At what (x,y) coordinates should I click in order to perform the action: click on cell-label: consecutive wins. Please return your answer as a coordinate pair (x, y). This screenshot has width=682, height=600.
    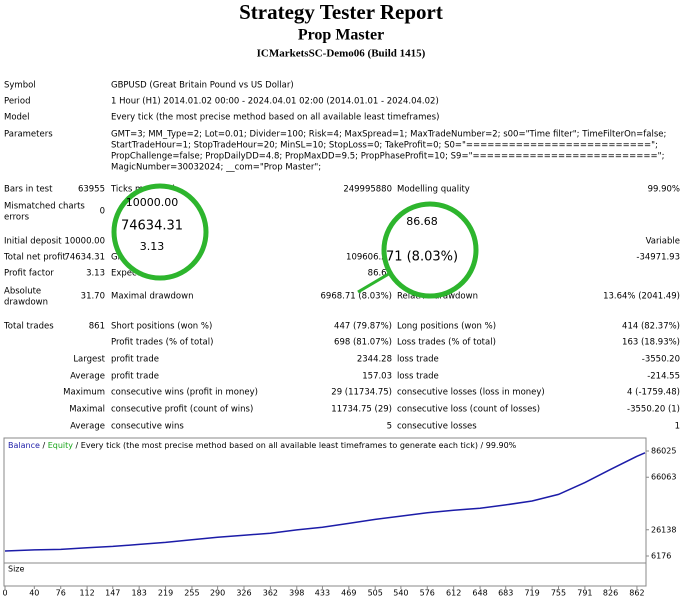
    Looking at the image, I should click on (147, 427).